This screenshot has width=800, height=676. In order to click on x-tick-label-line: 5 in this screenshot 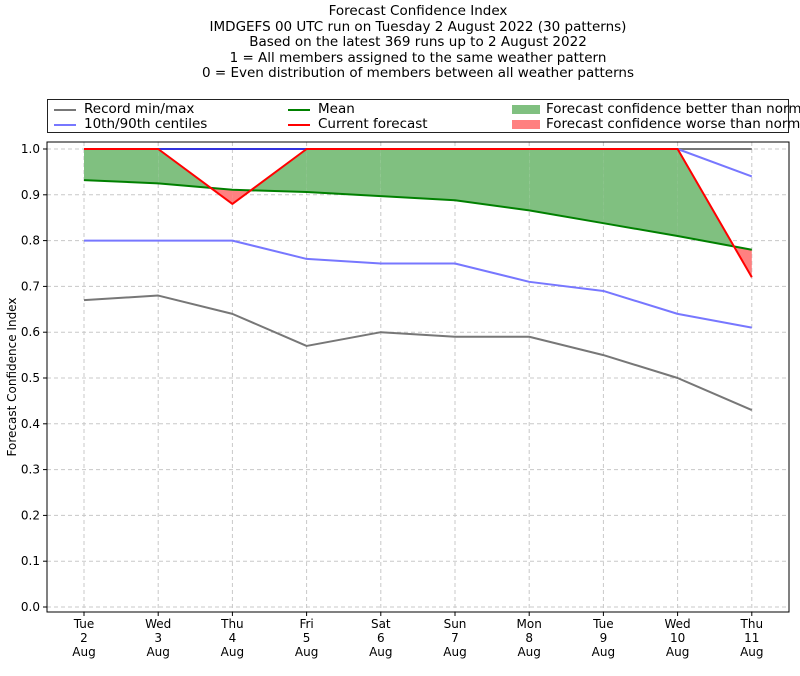, I will do `click(307, 638)`.